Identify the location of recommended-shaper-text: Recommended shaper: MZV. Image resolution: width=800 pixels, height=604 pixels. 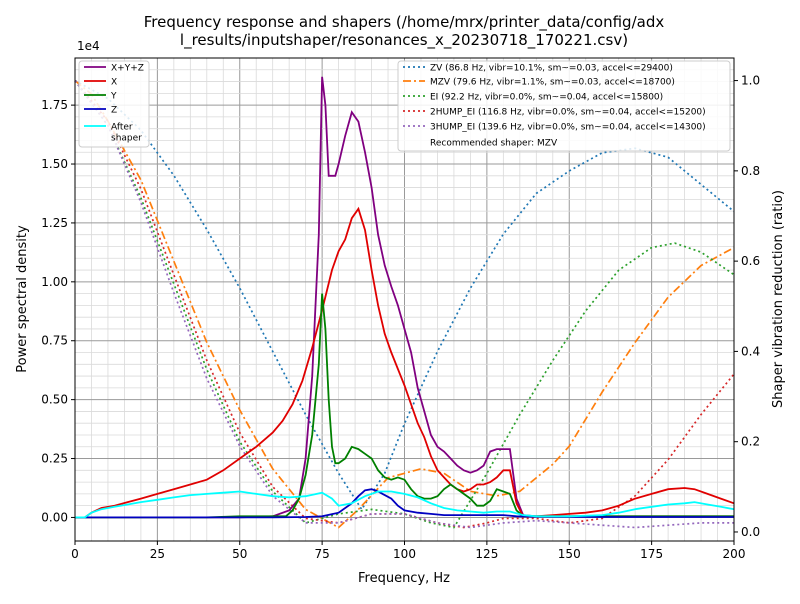
(494, 144).